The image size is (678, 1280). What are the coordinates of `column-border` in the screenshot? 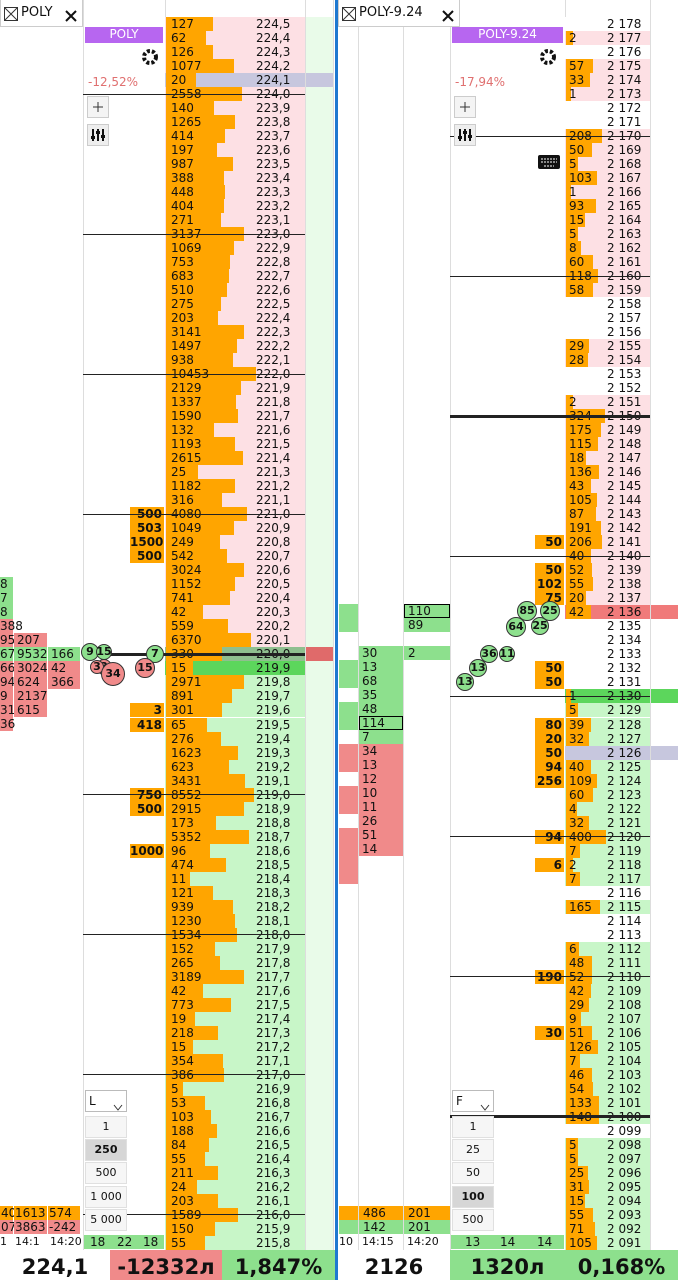 It's located at (403, 625).